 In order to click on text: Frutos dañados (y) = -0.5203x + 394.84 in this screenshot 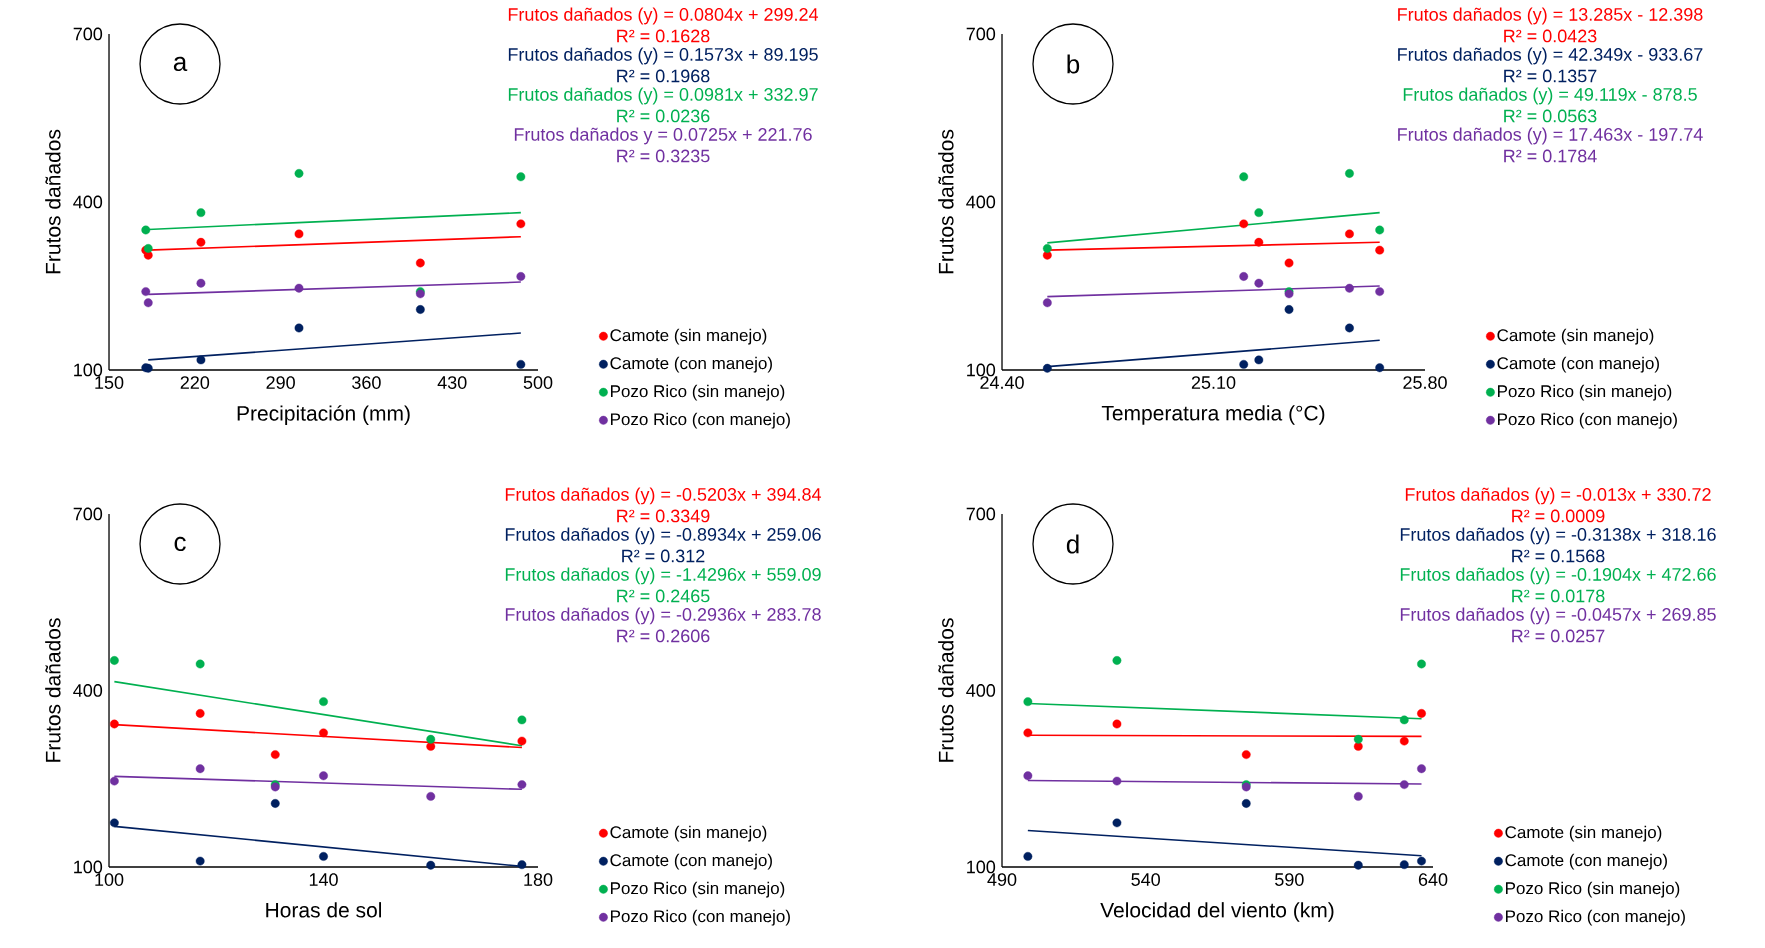, I will do `click(663, 496)`.